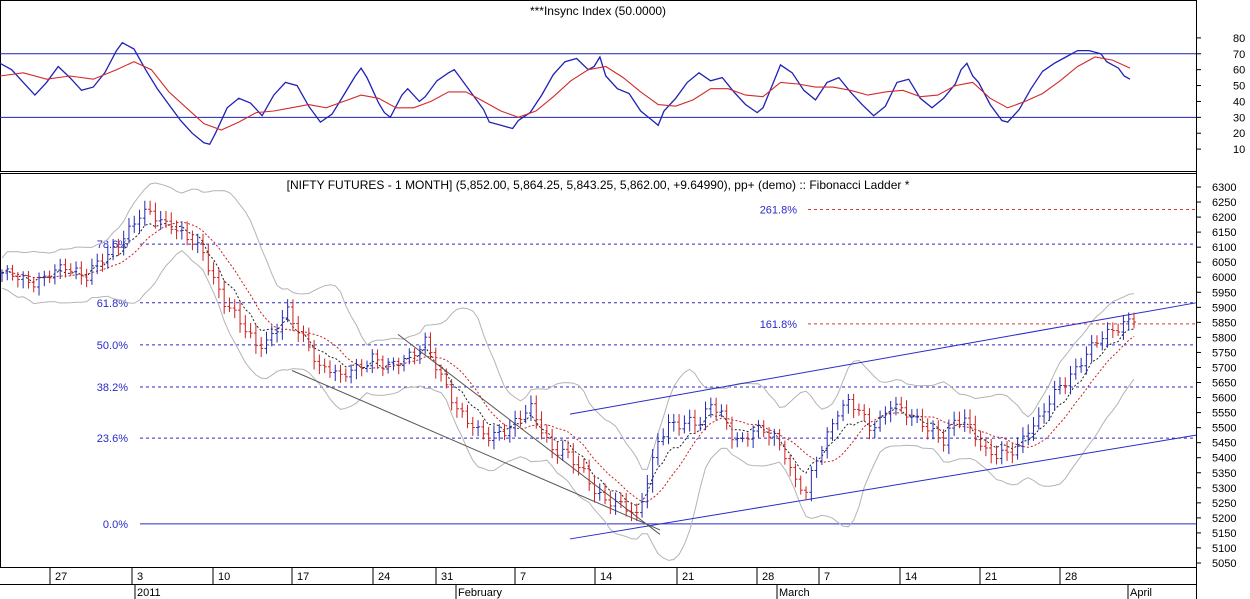 The height and width of the screenshot is (599, 1250). What do you see at coordinates (1224, 248) in the screenshot?
I see `price-tick-label: 6100` at bounding box center [1224, 248].